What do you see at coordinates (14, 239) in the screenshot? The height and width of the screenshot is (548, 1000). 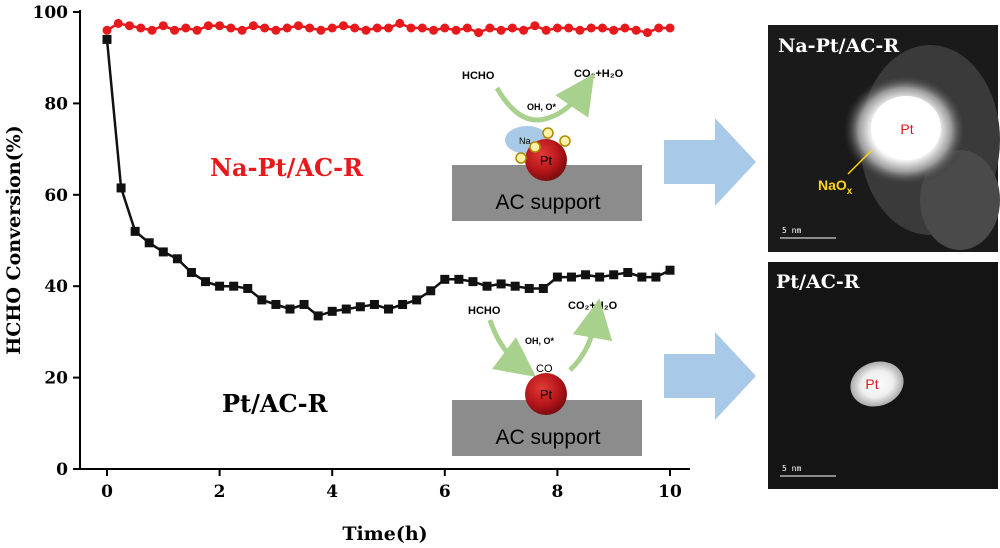 I see `y-axis-title: HCHO Conversion(%)` at bounding box center [14, 239].